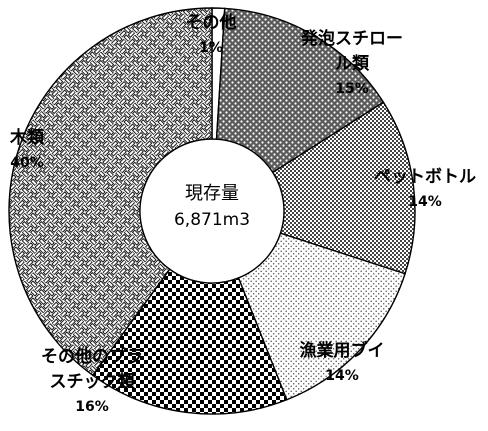  I want to click on slice-percent: 1%, so click(211, 48).